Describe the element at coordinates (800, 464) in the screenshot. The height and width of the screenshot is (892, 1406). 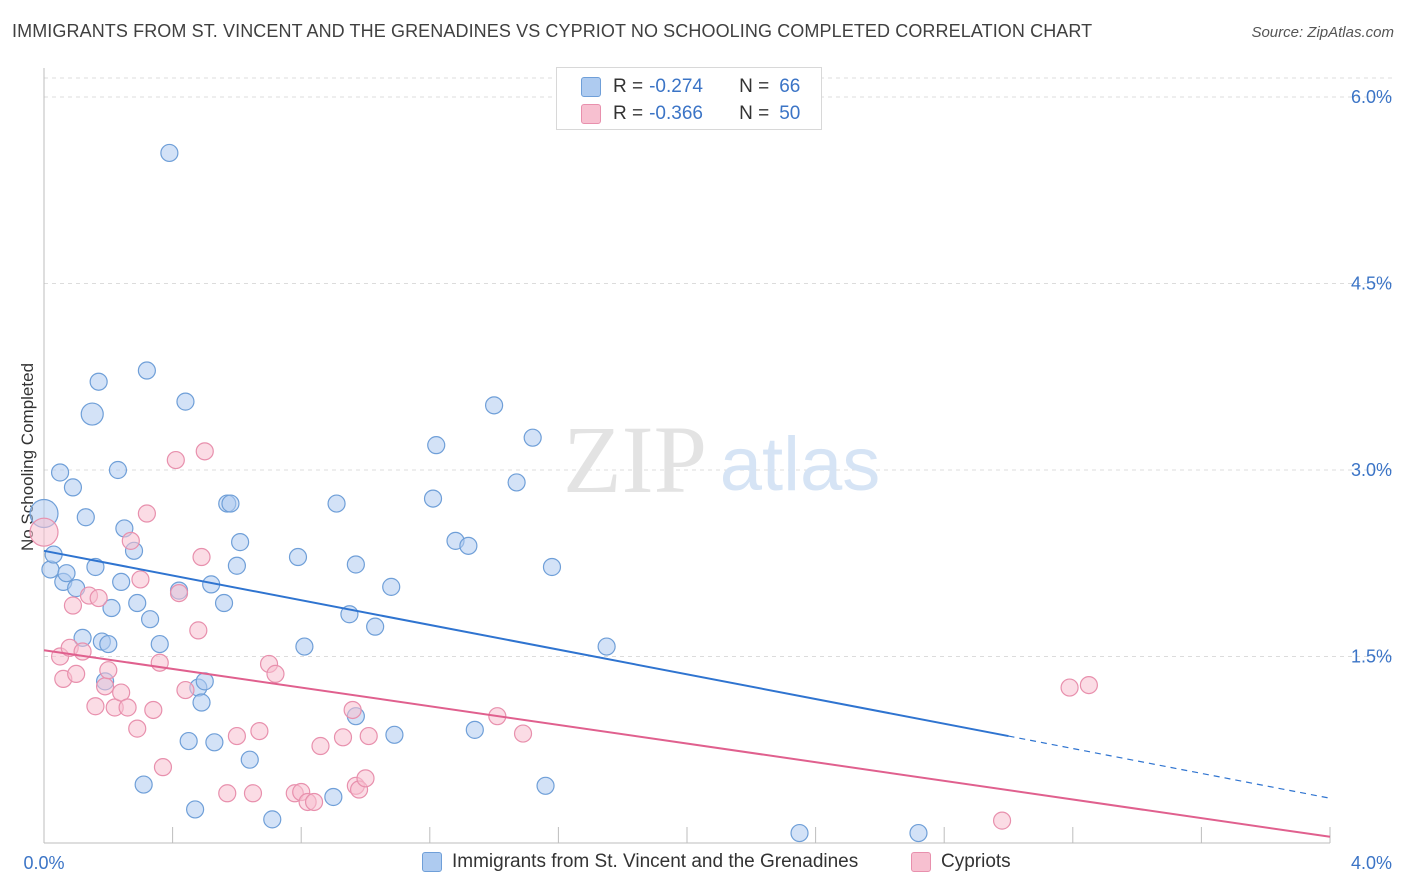
I see `watermark-atlas: atlas` at that location.